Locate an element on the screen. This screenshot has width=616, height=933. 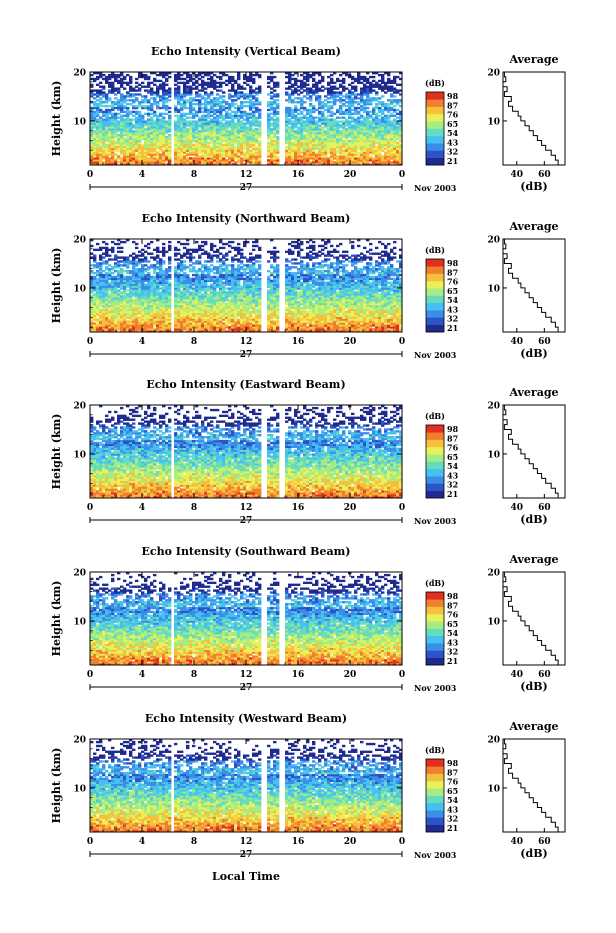
profile-y-tick-label: 10 is located at coordinates (493, 122).